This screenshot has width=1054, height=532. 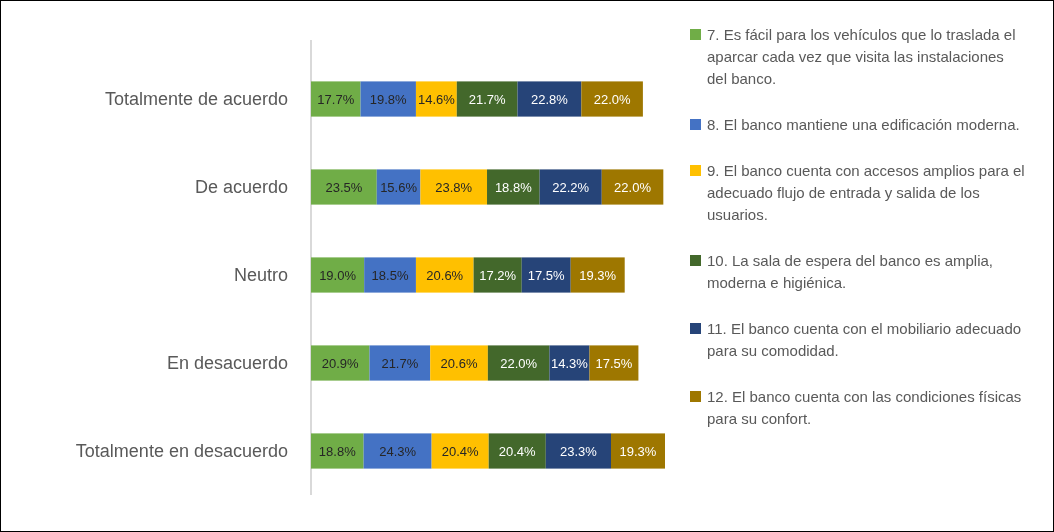 I want to click on data-label: 14.3%, so click(x=570, y=363).